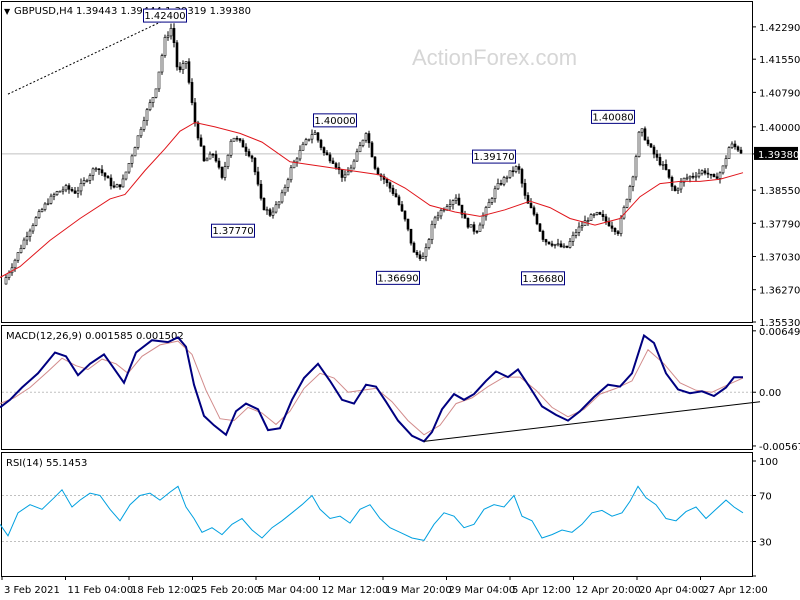  Describe the element at coordinates (779, 291) in the screenshot. I see `price-tick-label: 1.36270` at that location.